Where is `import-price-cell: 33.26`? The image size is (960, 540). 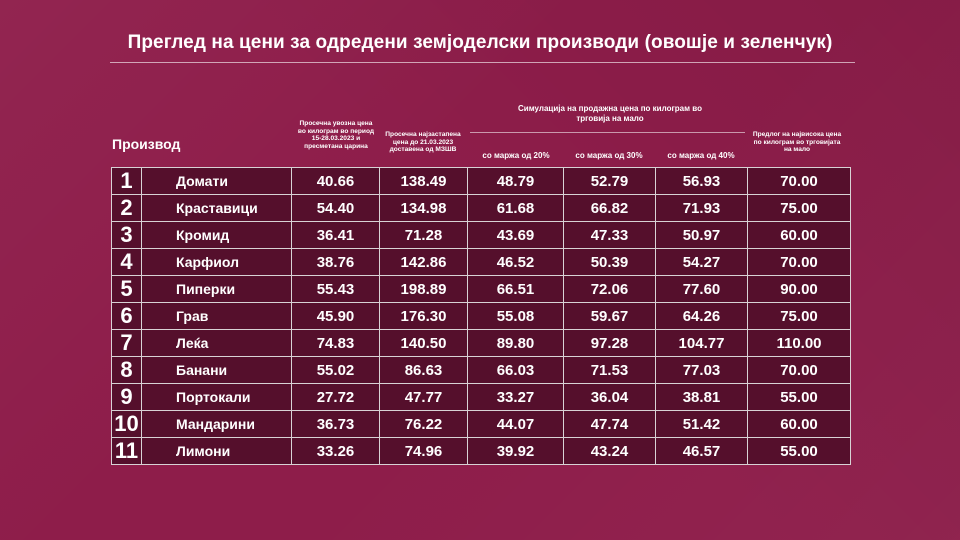
import-price-cell: 33.26 is located at coordinates (335, 451).